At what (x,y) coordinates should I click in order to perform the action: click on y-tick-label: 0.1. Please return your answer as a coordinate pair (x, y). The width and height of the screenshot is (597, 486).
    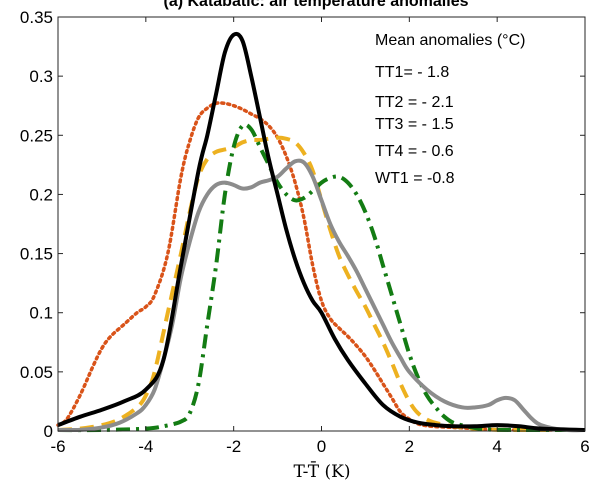
    Looking at the image, I should click on (41, 313).